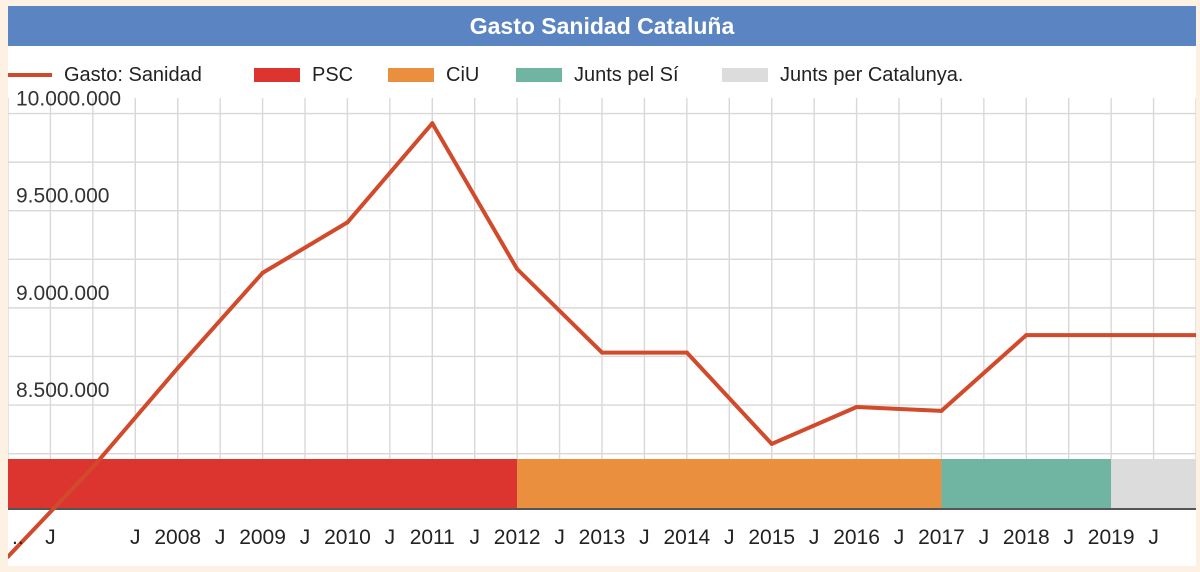 The image size is (1200, 572). Describe the element at coordinates (517, 537) in the screenshot. I see `x-tick-label: 2012` at that location.